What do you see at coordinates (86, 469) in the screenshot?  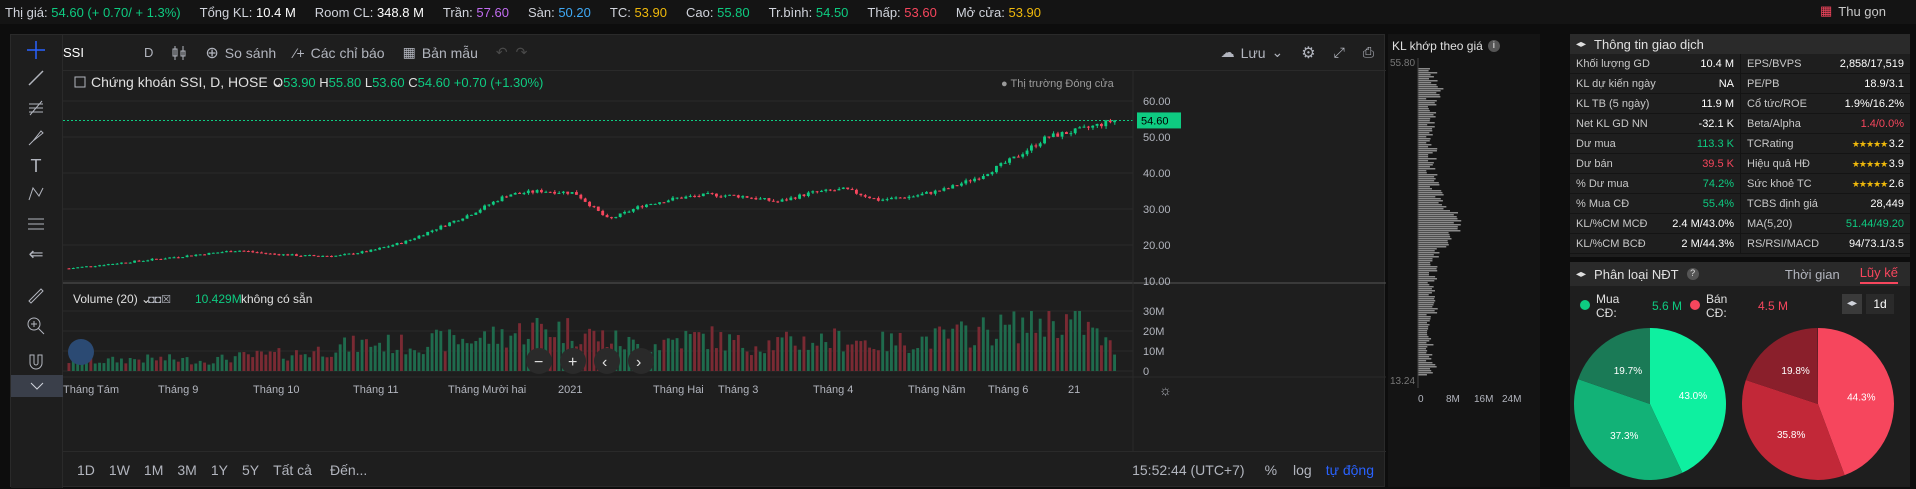 I see `range-1D: 1D` at bounding box center [86, 469].